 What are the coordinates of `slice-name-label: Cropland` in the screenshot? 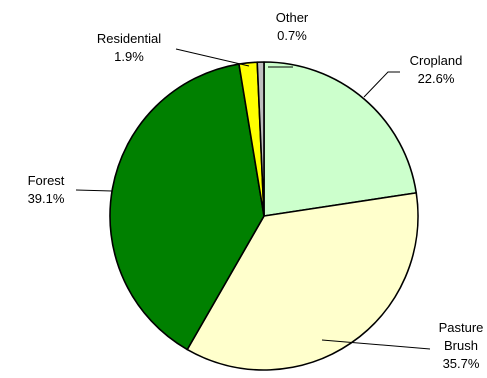 It's located at (436, 60).